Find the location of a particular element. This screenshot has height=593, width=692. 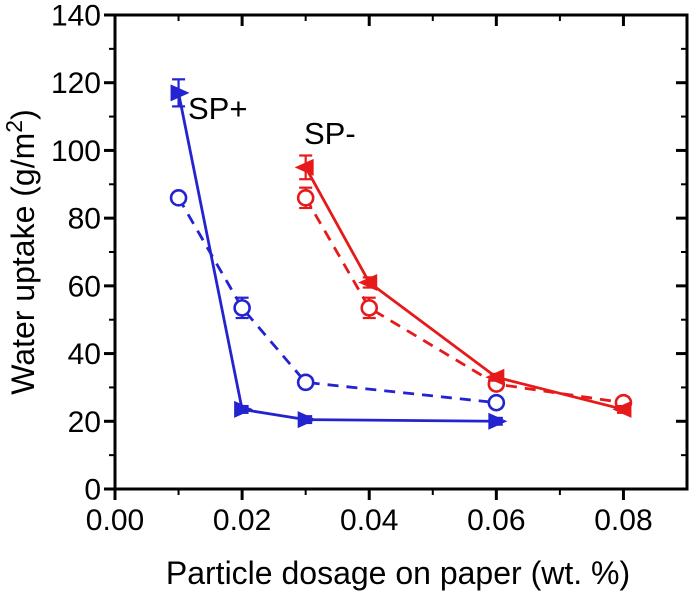

series-label-sp-plus: SP+ is located at coordinates (217, 108).